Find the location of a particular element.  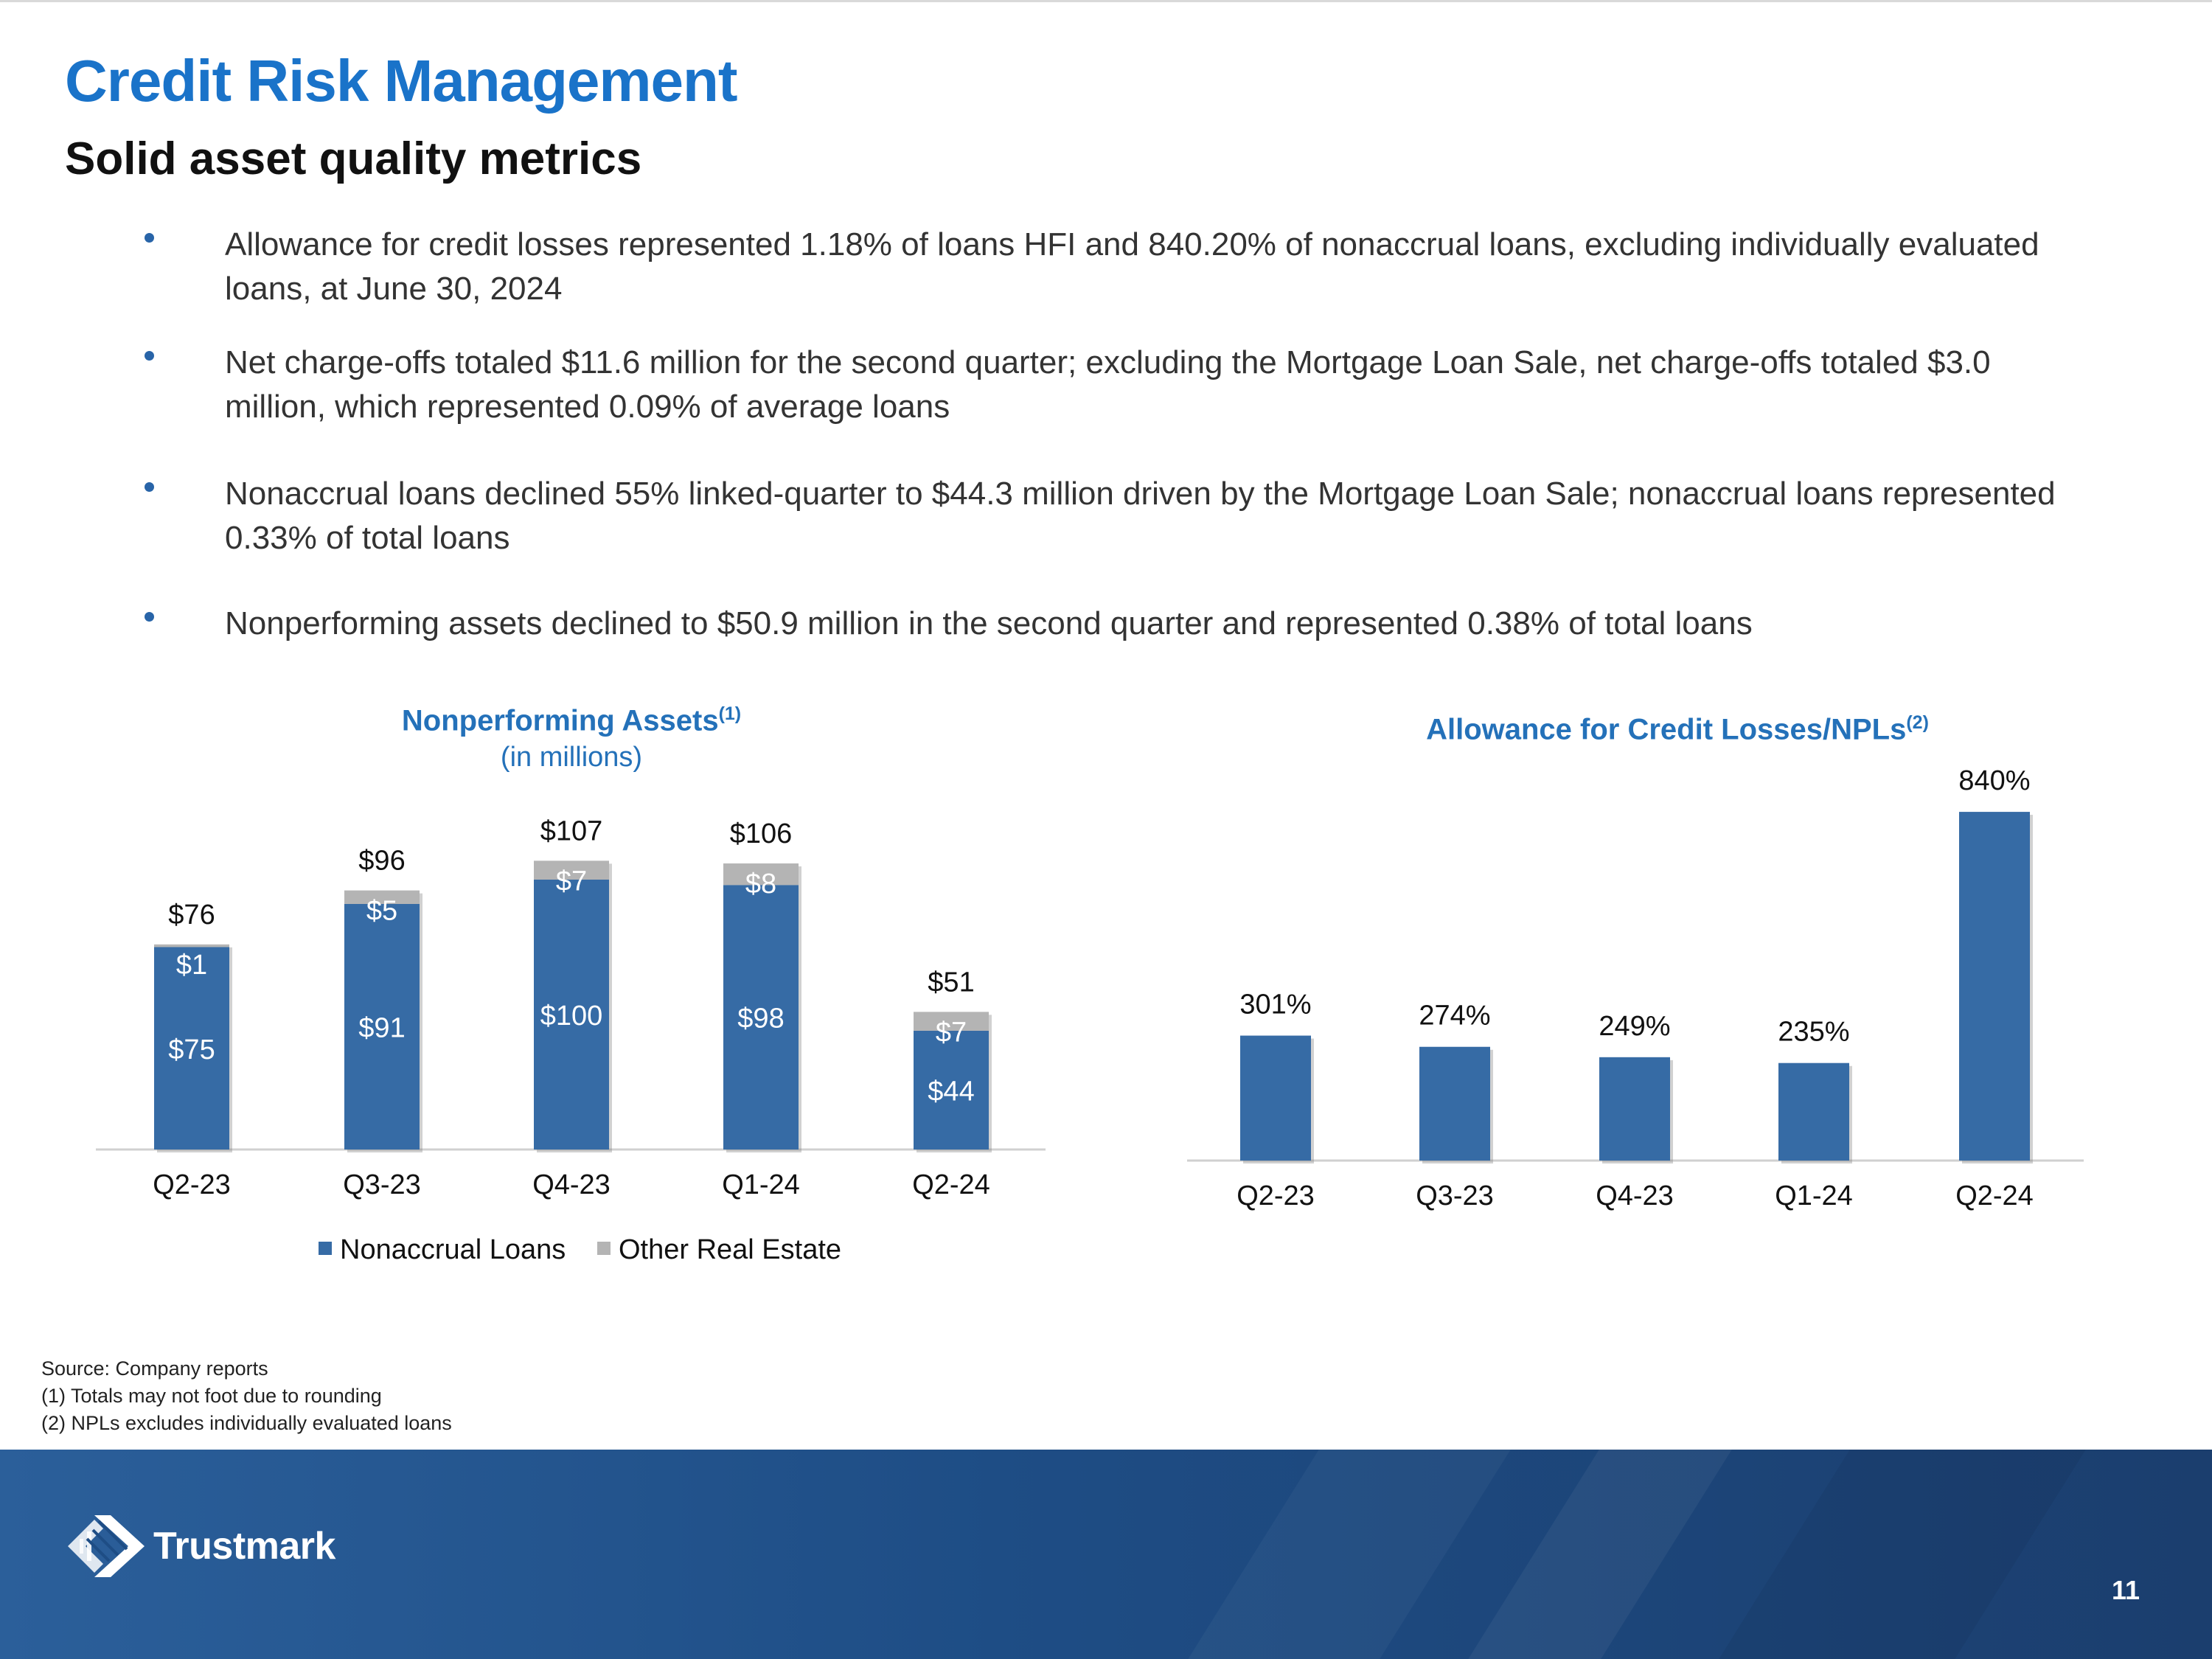

acl-tick-label: Q2-23 is located at coordinates (1276, 1195).